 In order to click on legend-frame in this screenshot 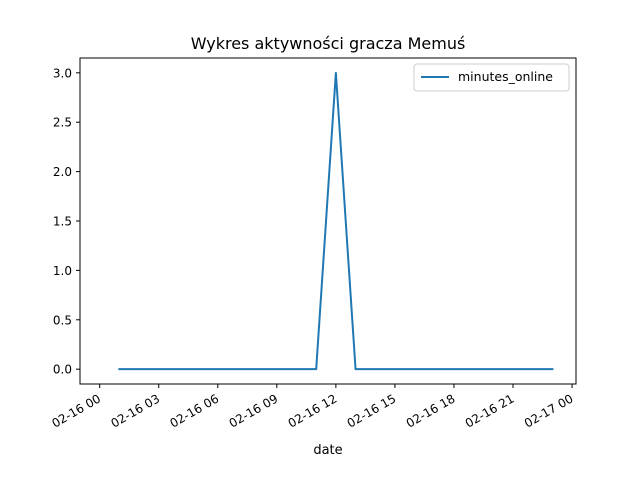, I will do `click(491, 77)`.